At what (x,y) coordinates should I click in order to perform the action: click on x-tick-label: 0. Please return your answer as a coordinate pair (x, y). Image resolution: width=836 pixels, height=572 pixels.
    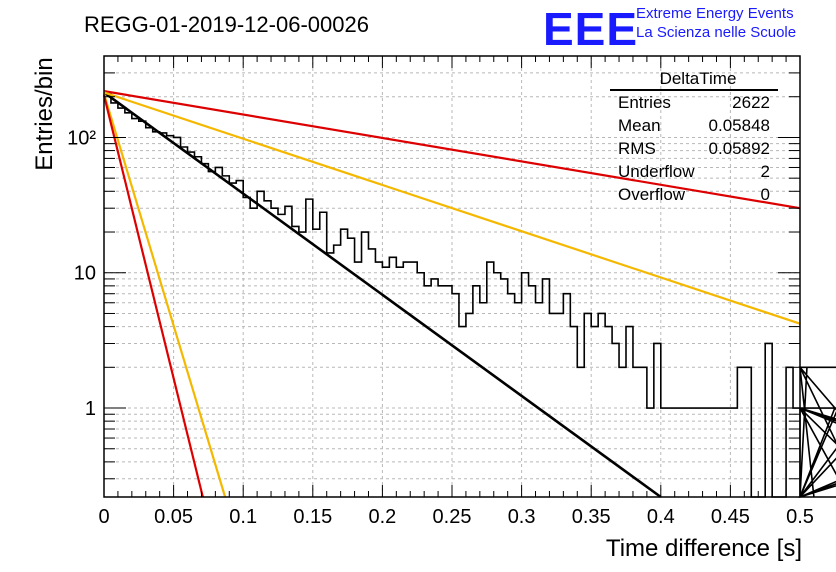
    Looking at the image, I should click on (103, 517).